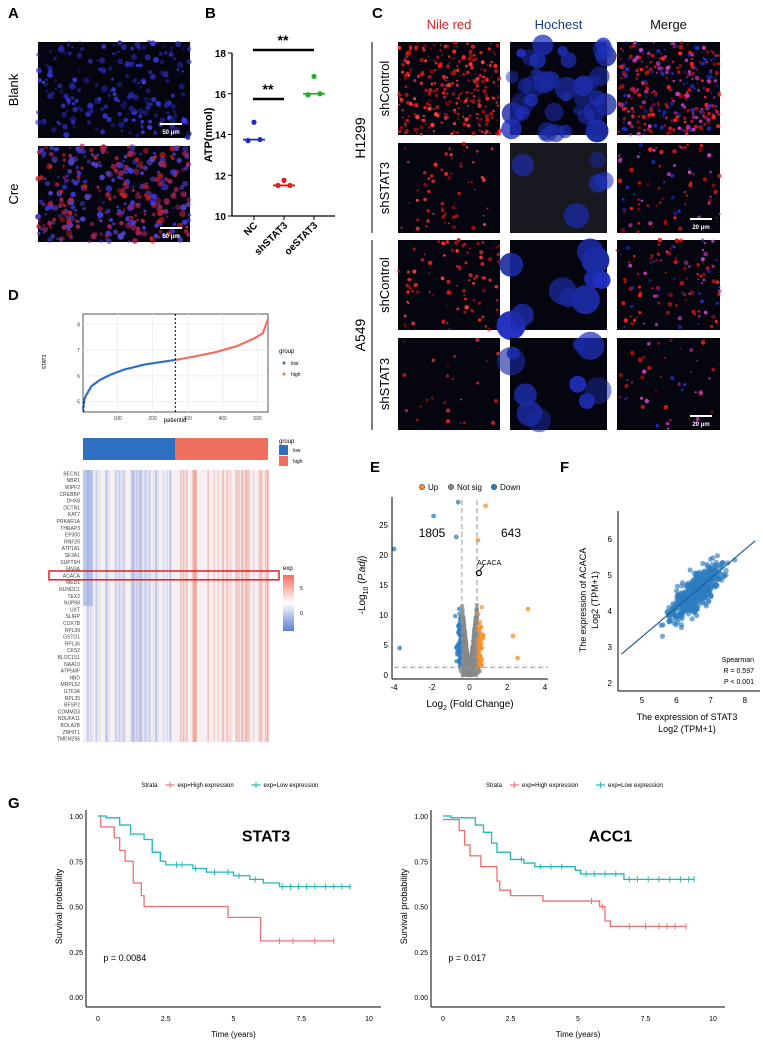  I want to click on row-label: shControl, so click(384, 89).